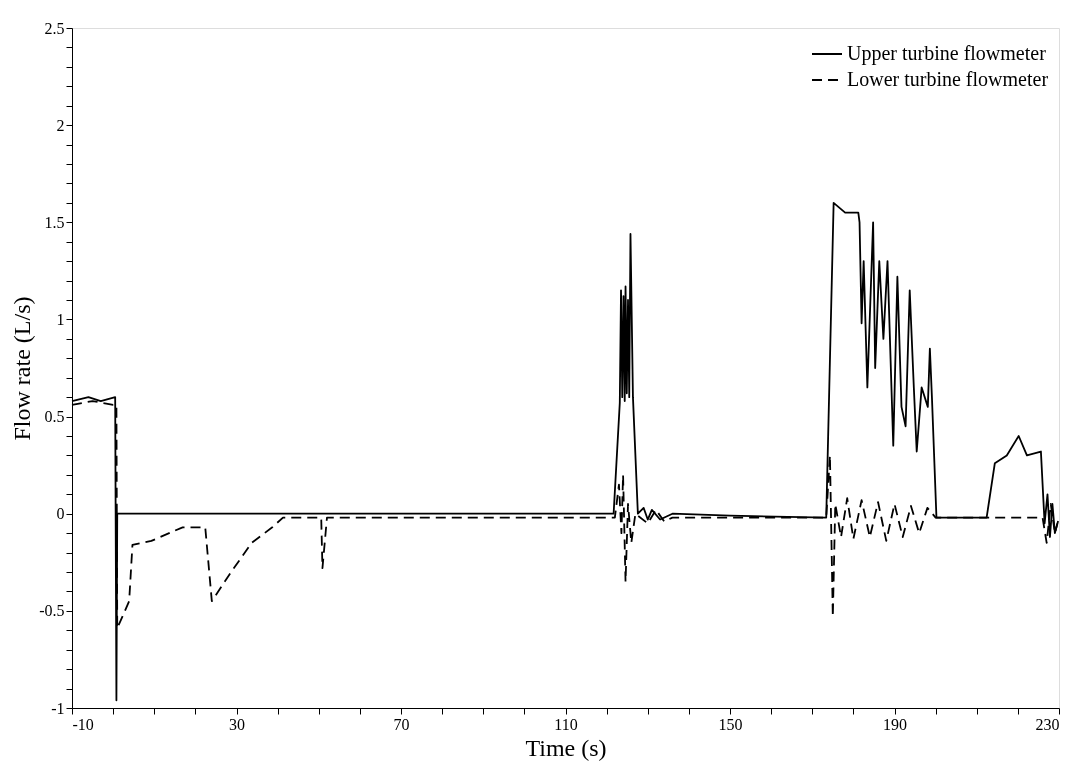 The width and height of the screenshot is (1085, 770). Describe the element at coordinates (54, 417) in the screenshot. I see `y-tick-label: 0.5` at that location.